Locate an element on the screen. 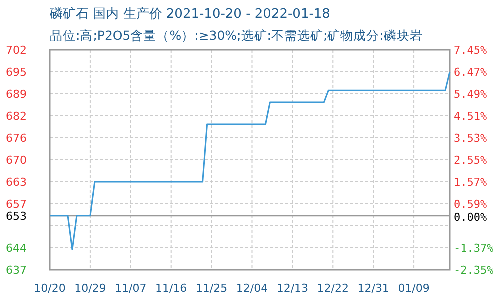 This screenshot has width=500, height=300. y-tick-label: 682 is located at coordinates (16, 116).